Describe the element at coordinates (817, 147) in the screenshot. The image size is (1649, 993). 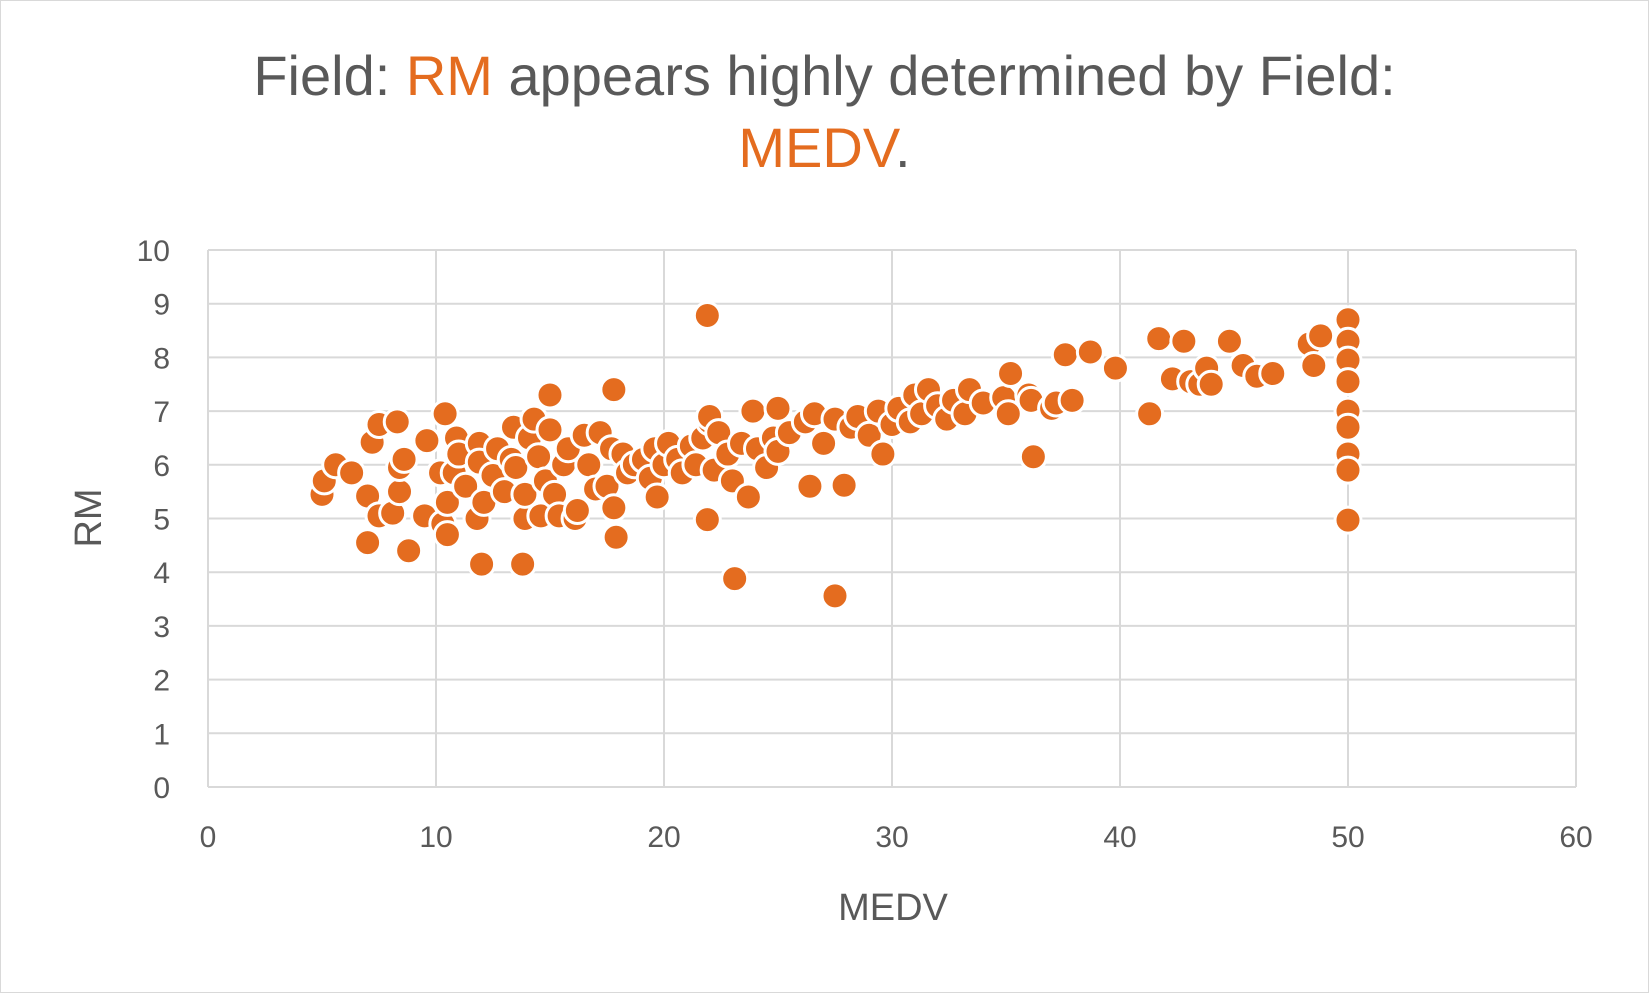
I see `title-highlight-medv: MEDV` at that location.